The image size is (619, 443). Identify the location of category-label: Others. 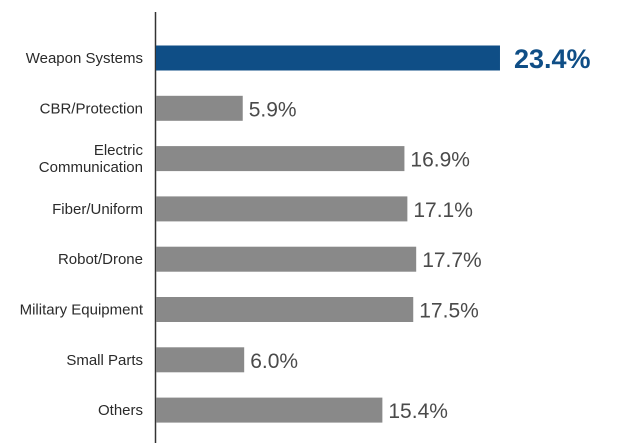
(120, 410).